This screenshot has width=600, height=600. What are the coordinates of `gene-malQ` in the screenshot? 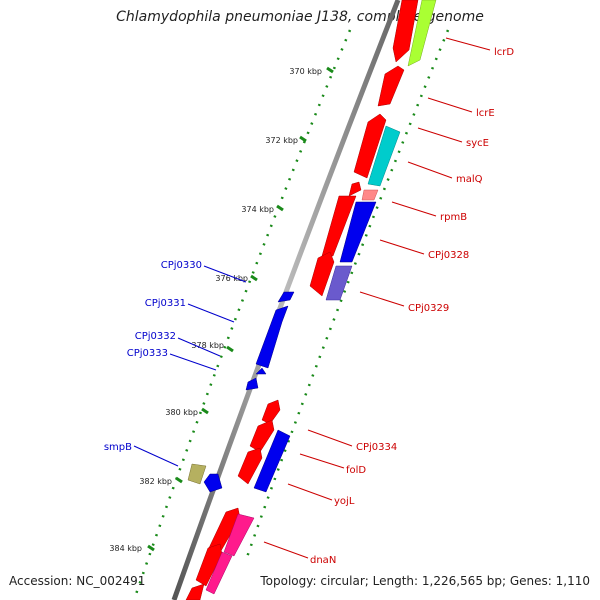 It's located at (355, 189).